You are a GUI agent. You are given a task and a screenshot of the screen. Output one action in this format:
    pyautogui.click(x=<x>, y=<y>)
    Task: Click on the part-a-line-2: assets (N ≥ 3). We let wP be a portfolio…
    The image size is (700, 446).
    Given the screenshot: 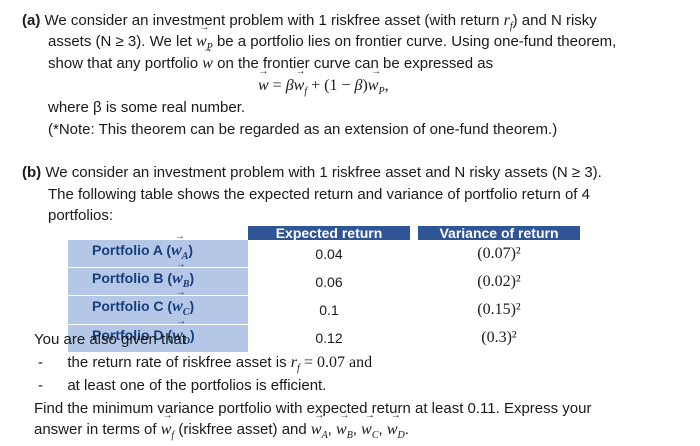 What is the action you would take?
    pyautogui.click(x=332, y=45)
    